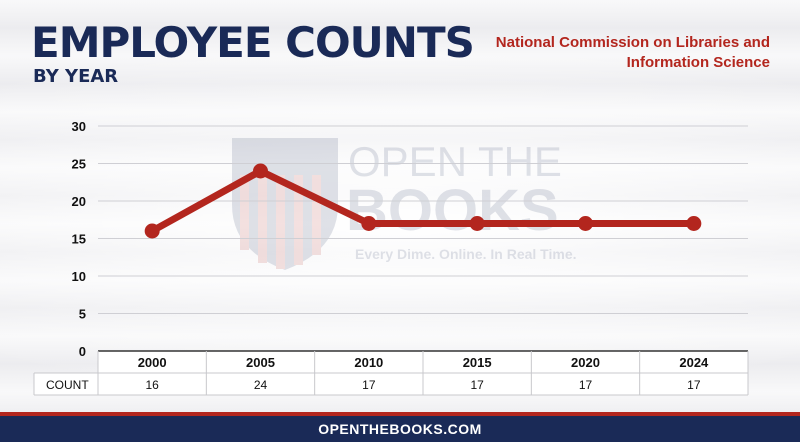 This screenshot has width=800, height=442. I want to click on x-category-label: 2010, so click(368, 362).